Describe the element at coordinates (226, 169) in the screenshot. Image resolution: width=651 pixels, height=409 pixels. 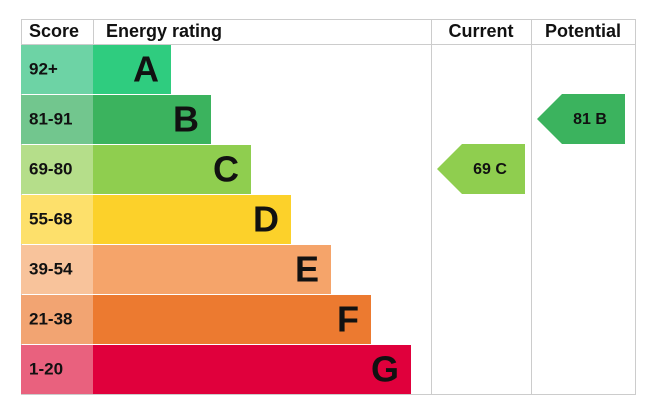
I see `rating-letter: C` at that location.